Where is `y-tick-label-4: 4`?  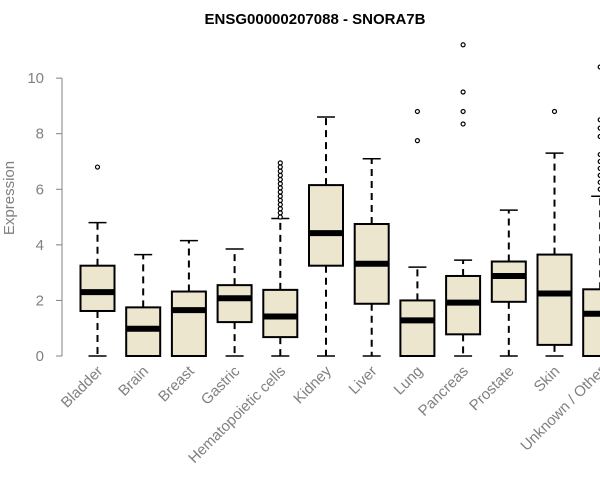 y-tick-label-4: 4 is located at coordinates (40, 245).